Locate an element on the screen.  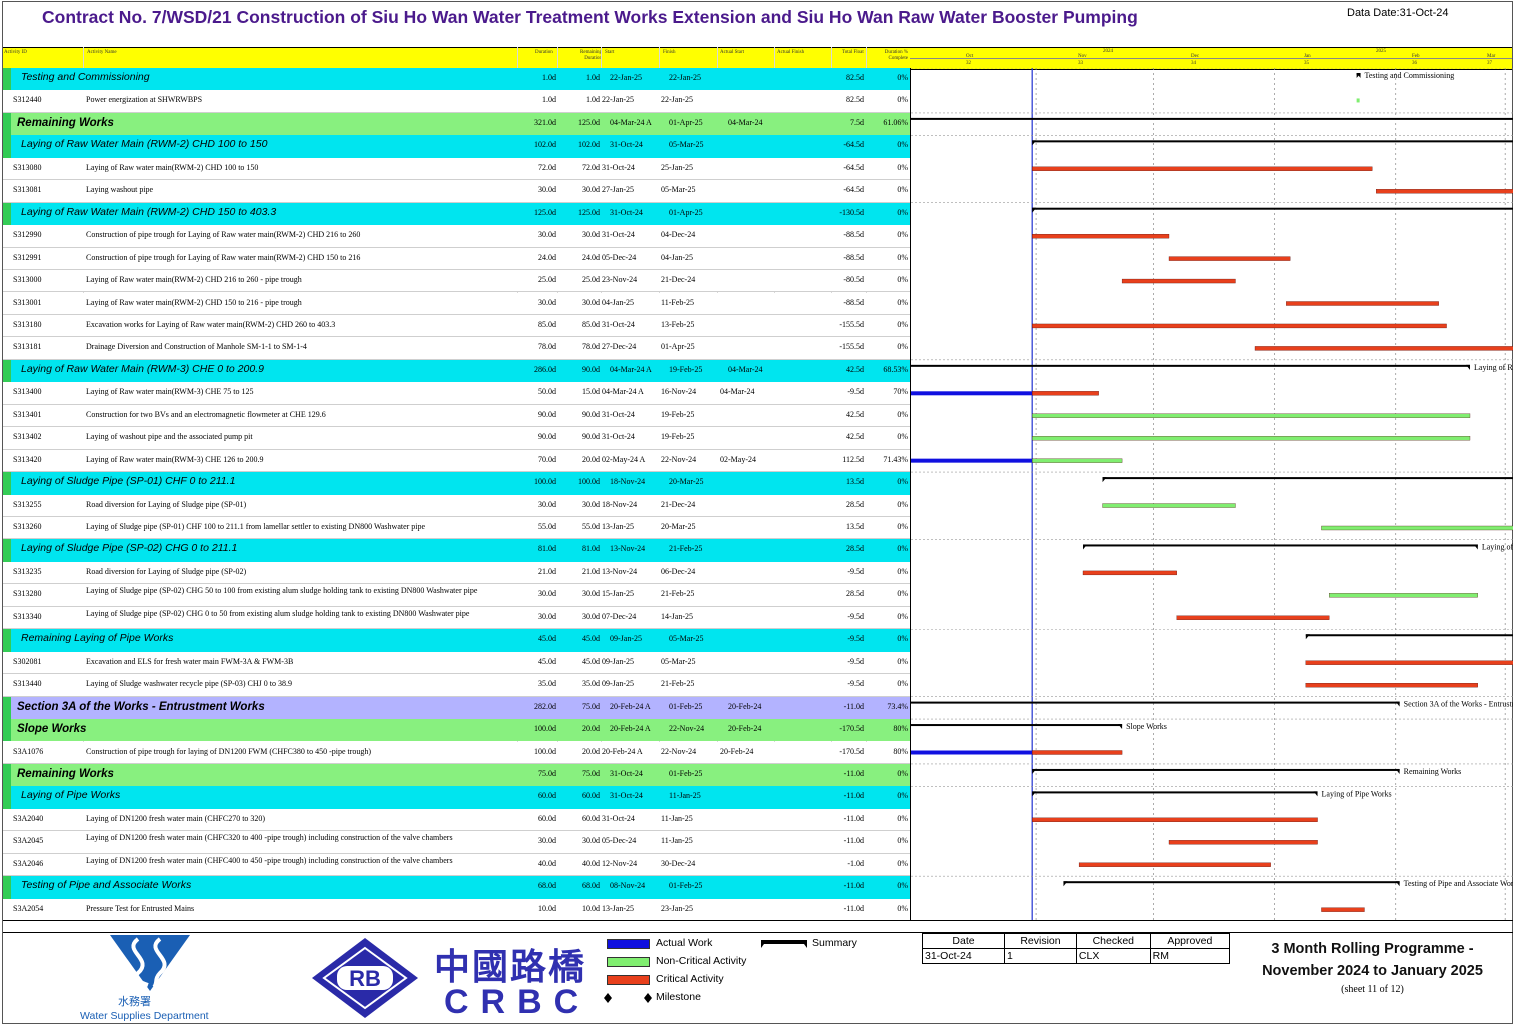
cell-tf: 42.5d is located at coordinates (855, 414).